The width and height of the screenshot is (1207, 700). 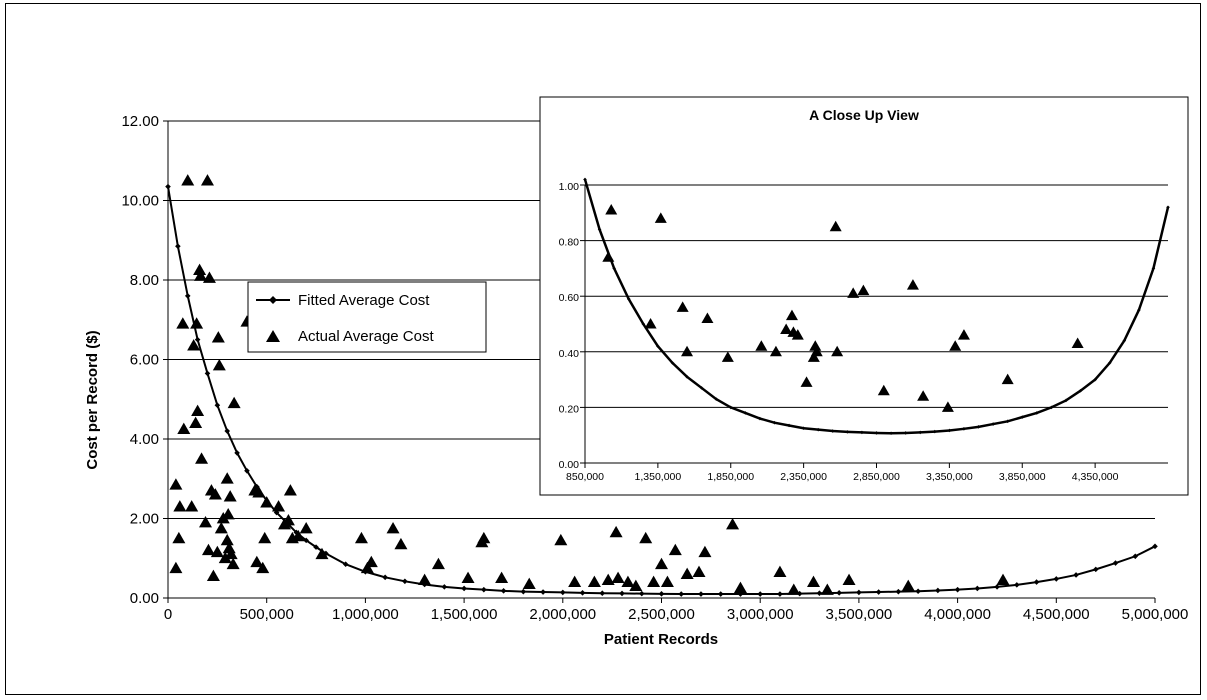 What do you see at coordinates (569, 409) in the screenshot?
I see `inset-y-tick-label: 0.20` at bounding box center [569, 409].